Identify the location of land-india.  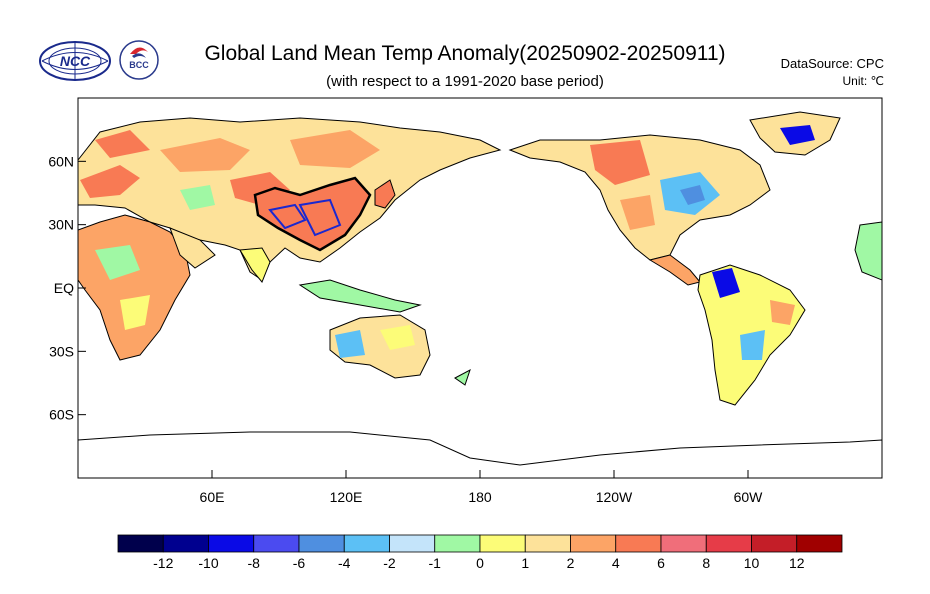
(255, 265).